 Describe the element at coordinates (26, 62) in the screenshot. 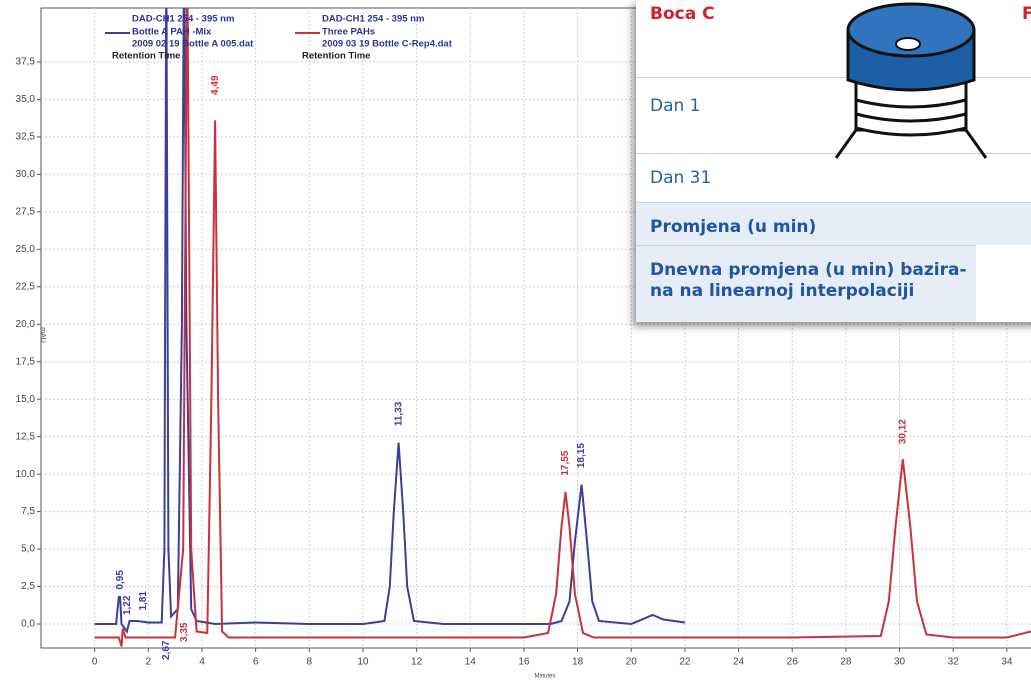

I see `y-tick-label: 37,5` at that location.